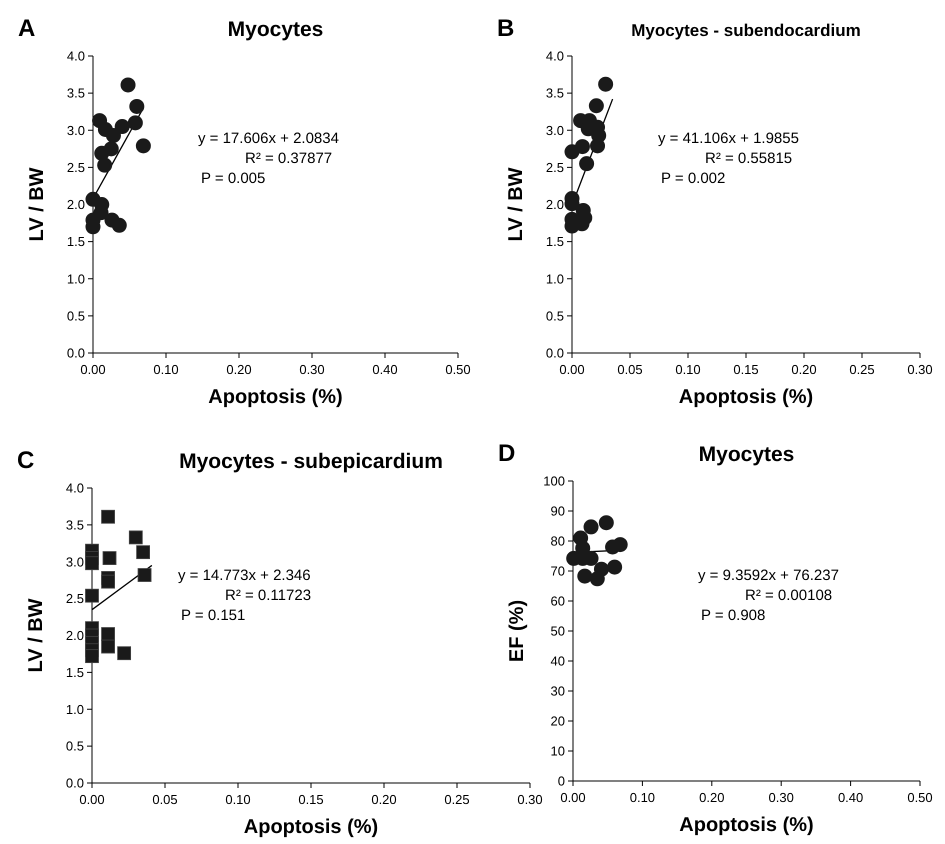 This screenshot has height=844, width=945. I want to click on annotation: P = 0.151, so click(213, 615).